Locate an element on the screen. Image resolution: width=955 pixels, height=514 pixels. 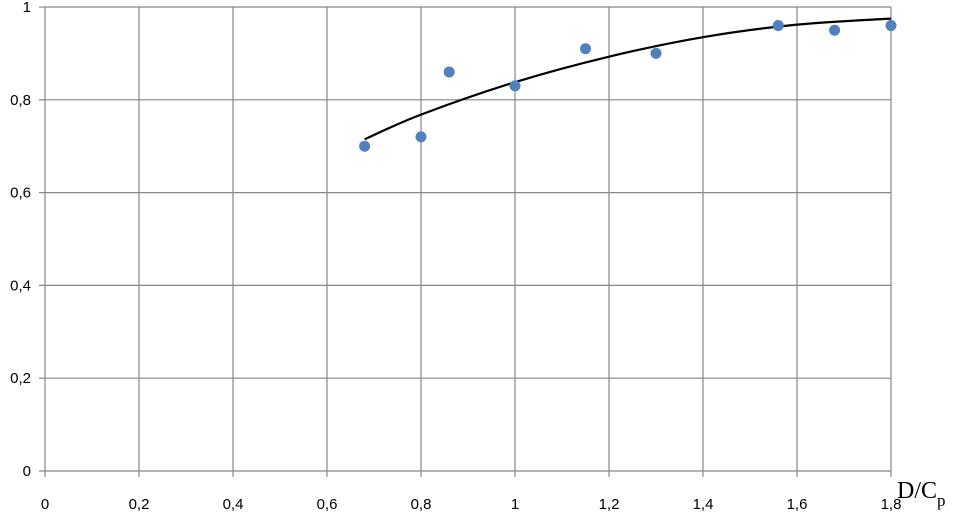
y-tick-label: 0,6 is located at coordinates (20, 193).